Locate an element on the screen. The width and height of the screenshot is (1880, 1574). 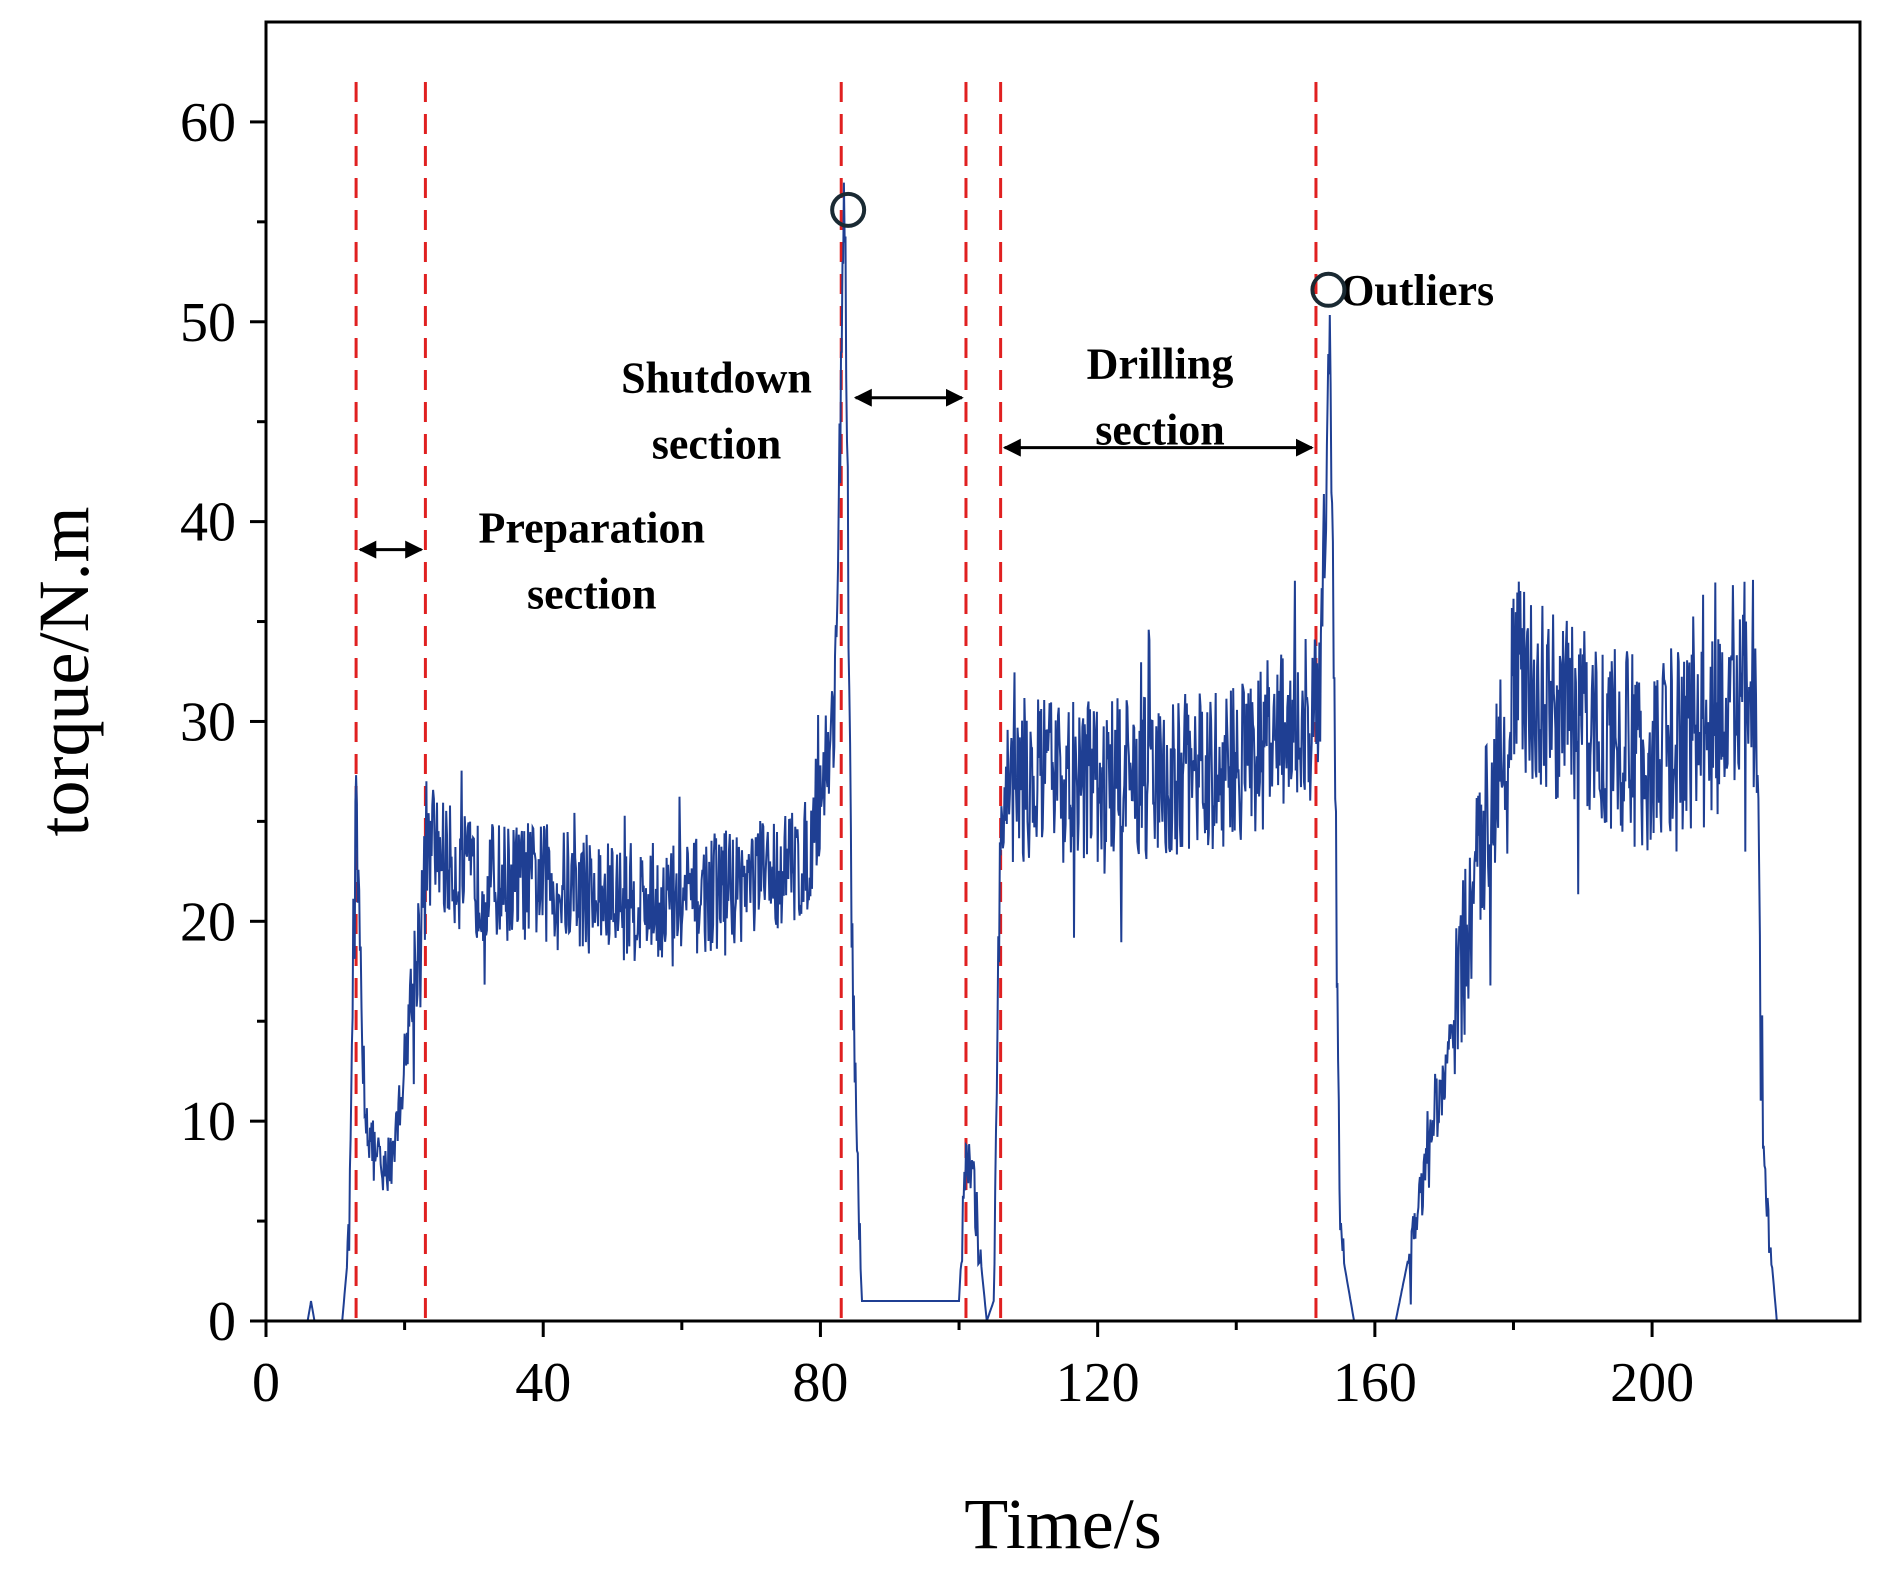
shutdown-label-line: Shutdown is located at coordinates (716, 378).